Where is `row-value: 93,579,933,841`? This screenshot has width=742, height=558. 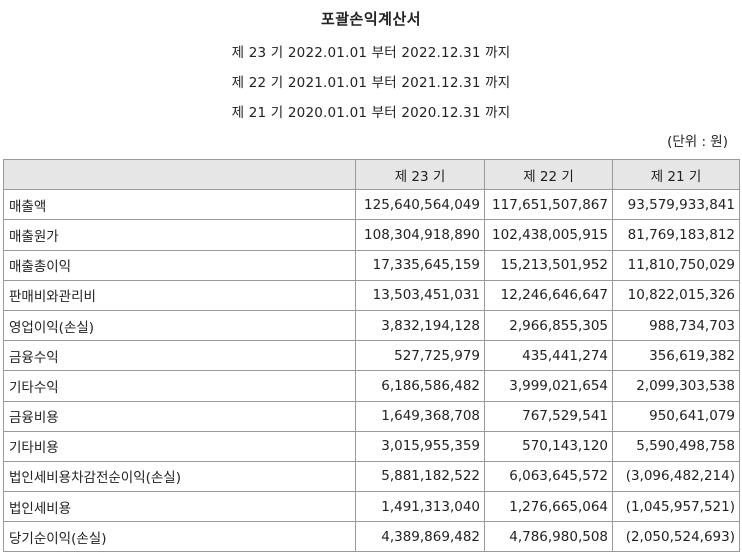
row-value: 93,579,933,841 is located at coordinates (676, 205).